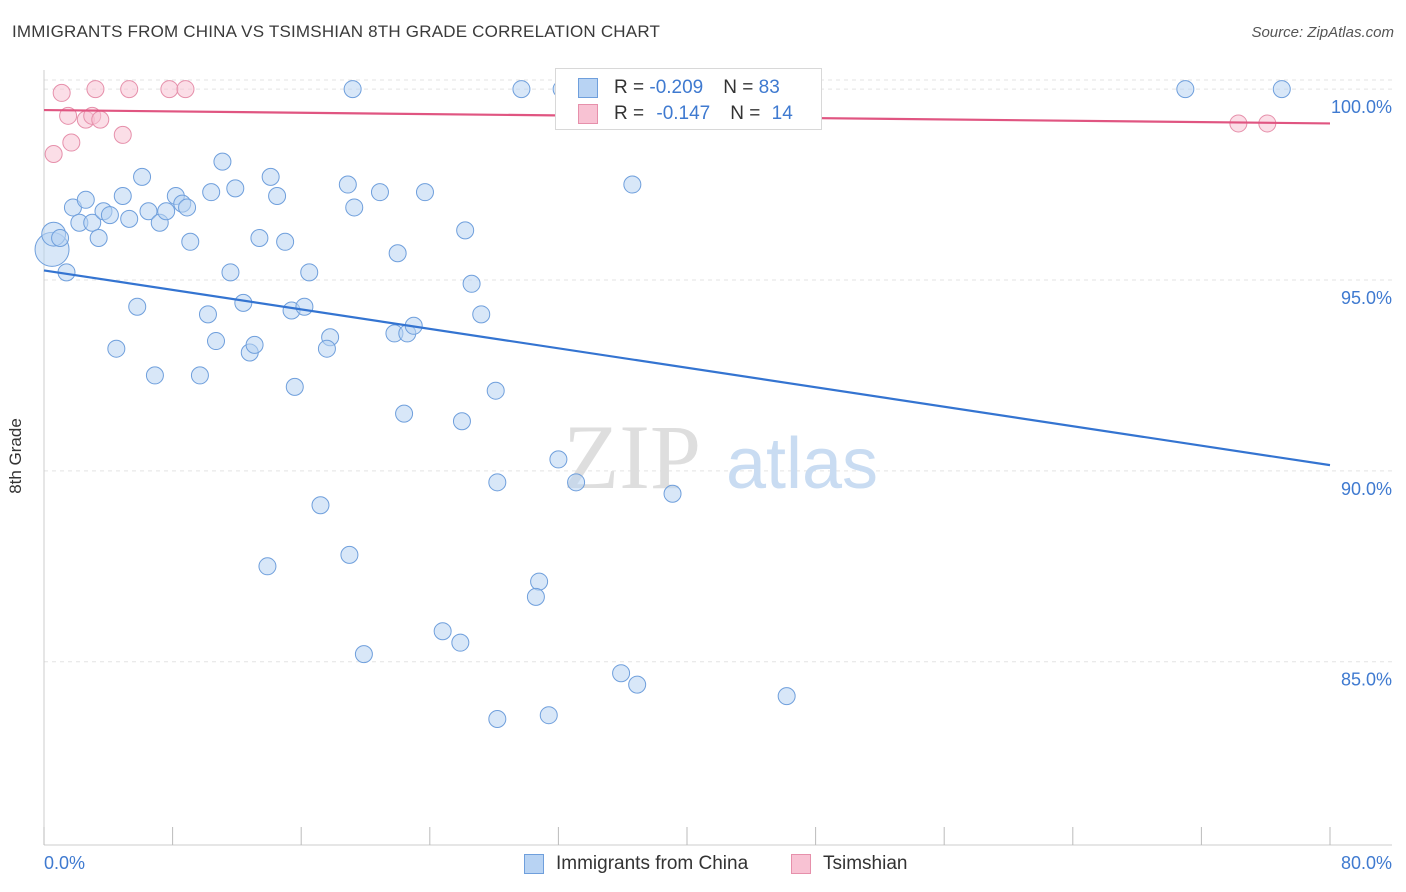  Describe the element at coordinates (748, 113) in the screenshot. I see `legend-n-label-tsimshian: N =` at that location.